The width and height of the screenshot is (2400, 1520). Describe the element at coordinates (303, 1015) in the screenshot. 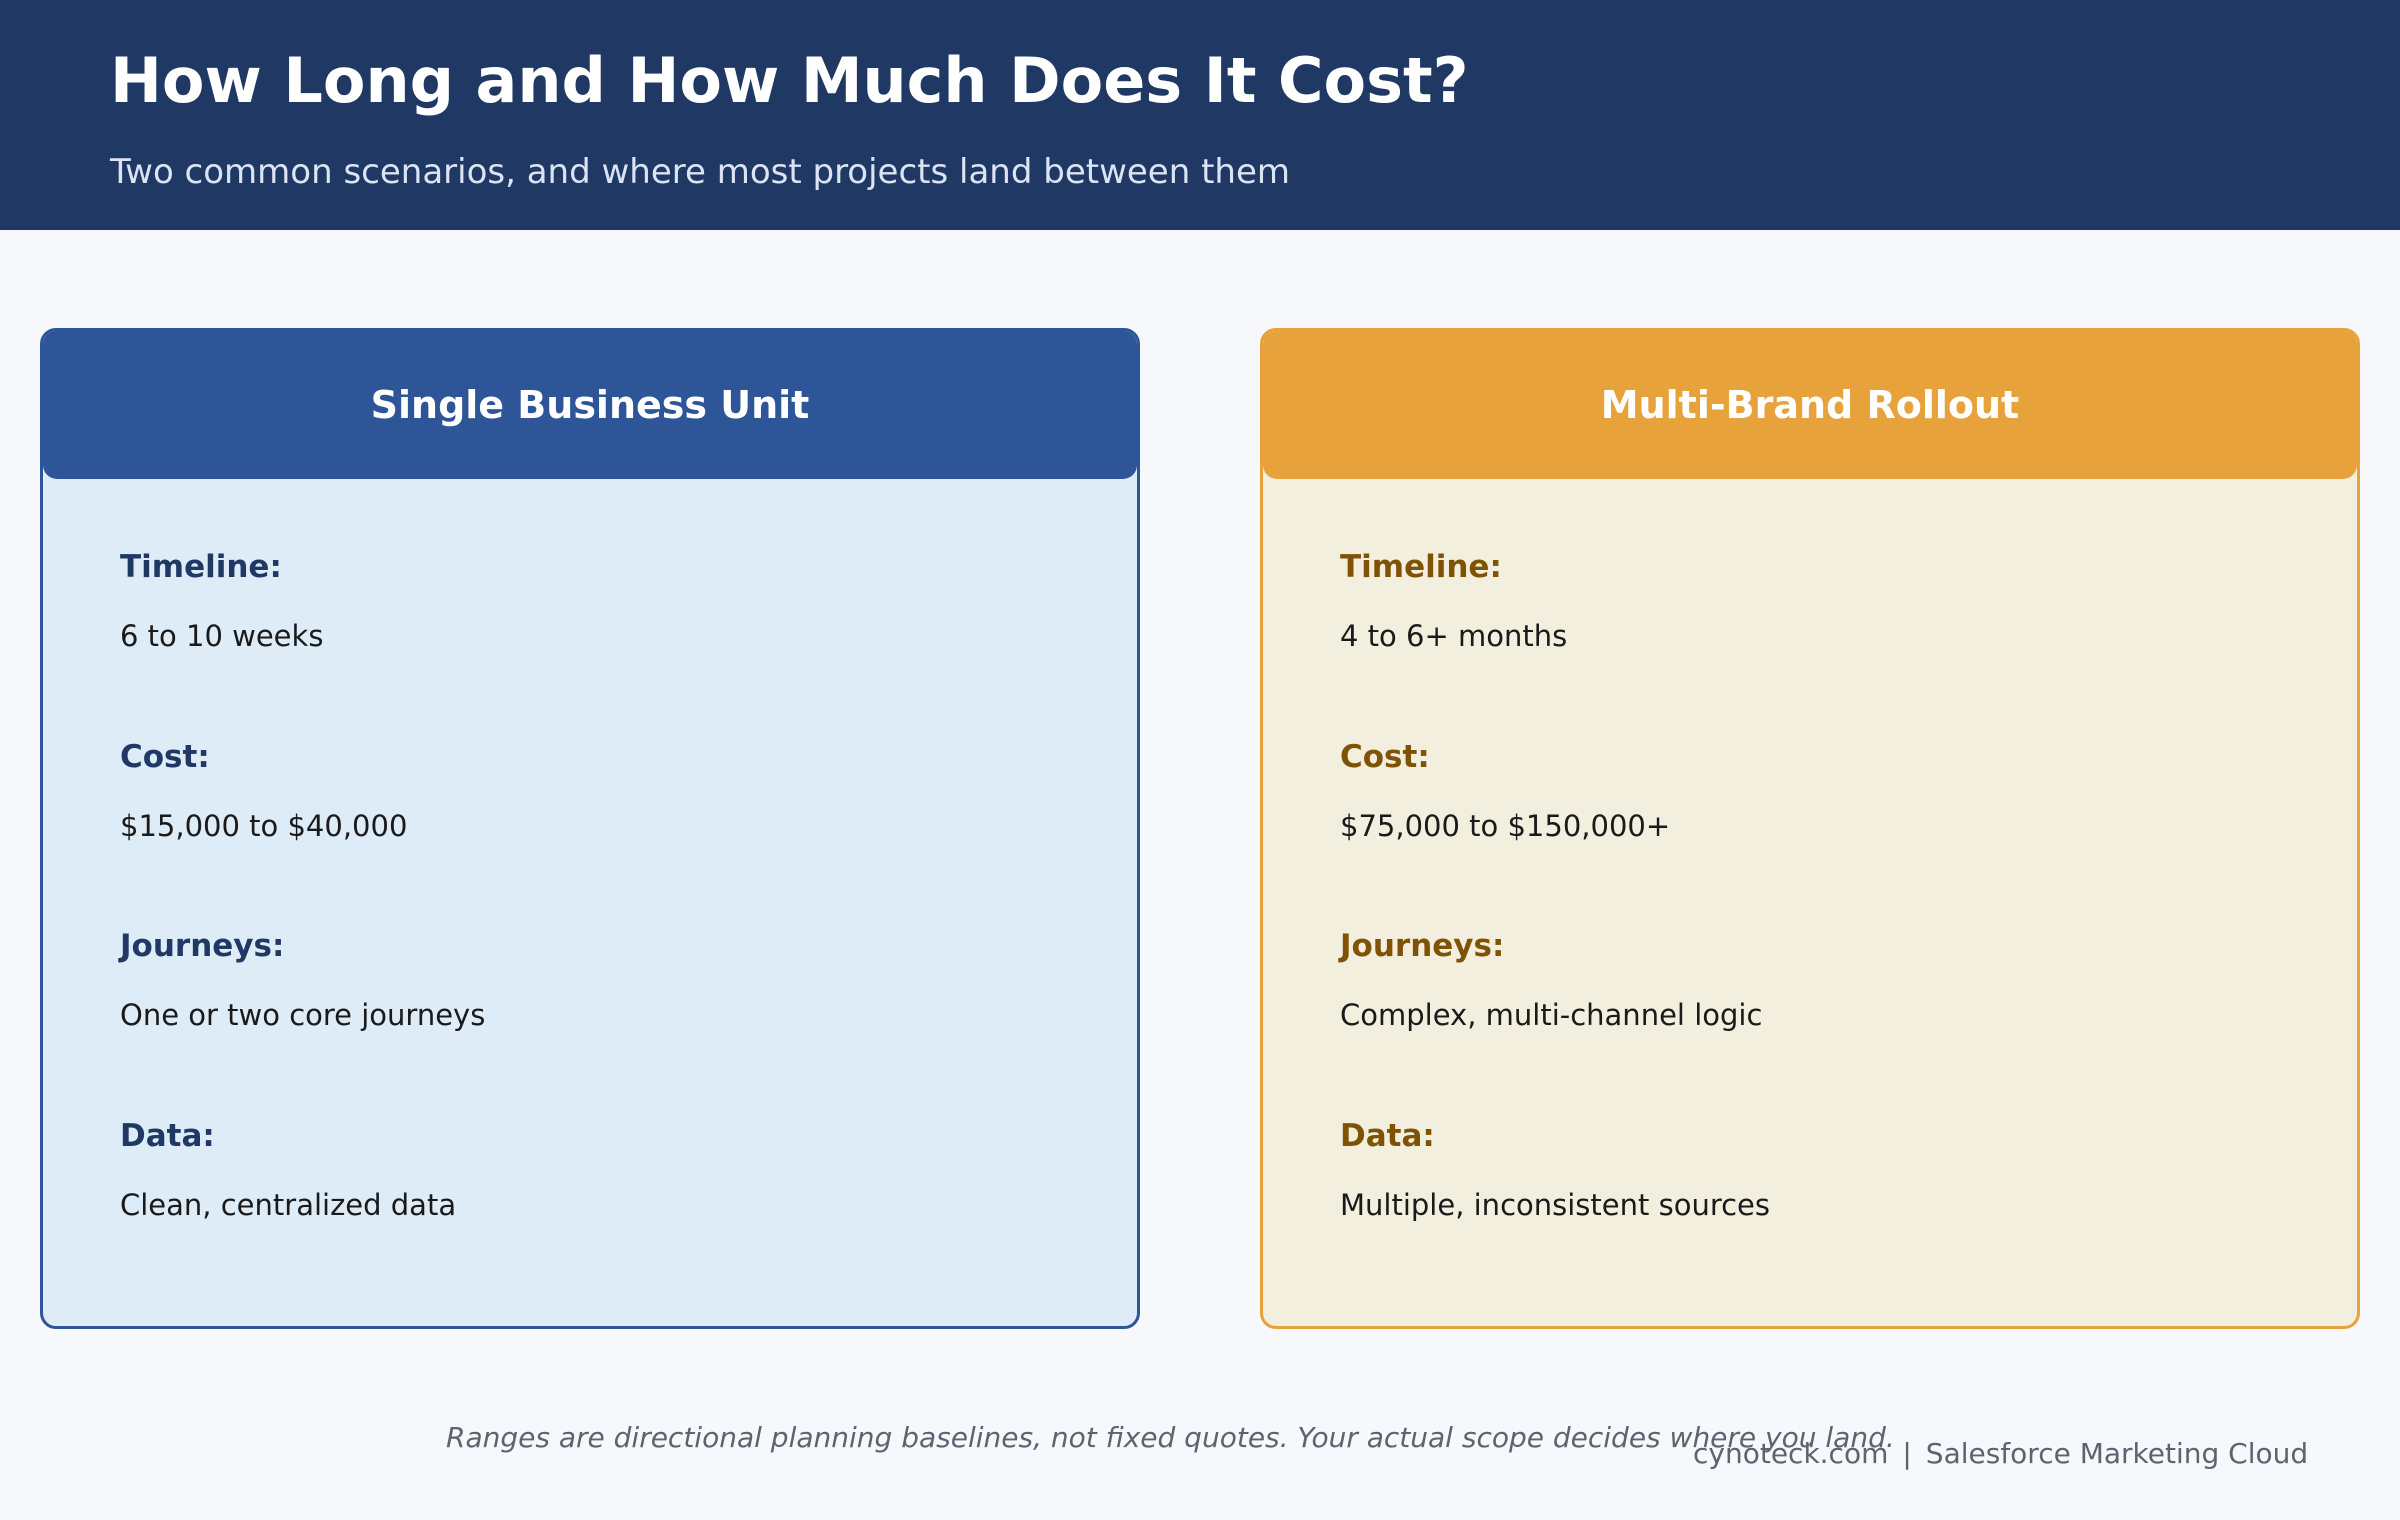

I see `item-value: One or two core journeys` at that location.